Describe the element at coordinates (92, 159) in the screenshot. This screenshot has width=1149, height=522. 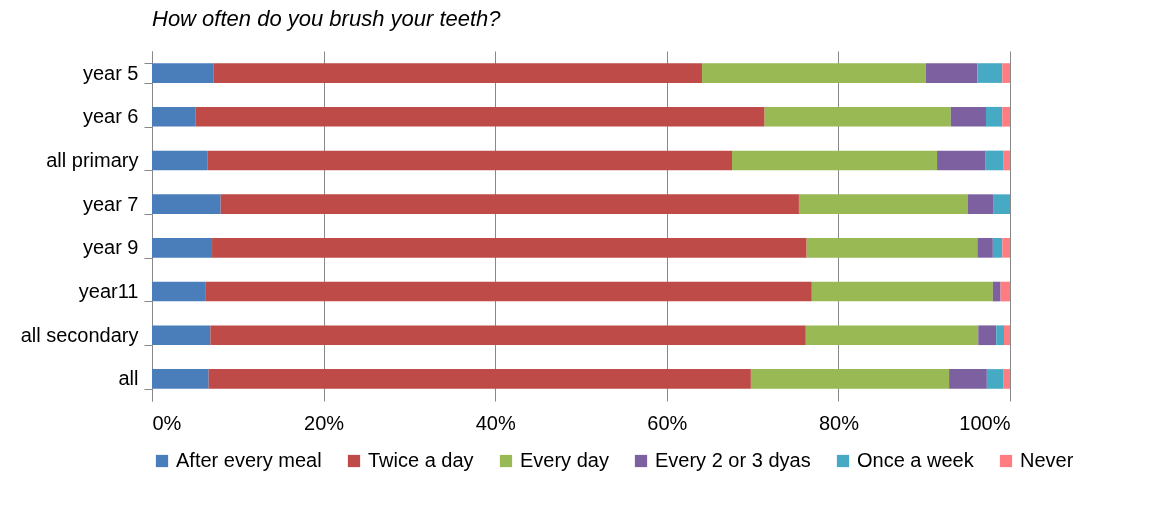
I see `y-tick-label: all primary` at that location.